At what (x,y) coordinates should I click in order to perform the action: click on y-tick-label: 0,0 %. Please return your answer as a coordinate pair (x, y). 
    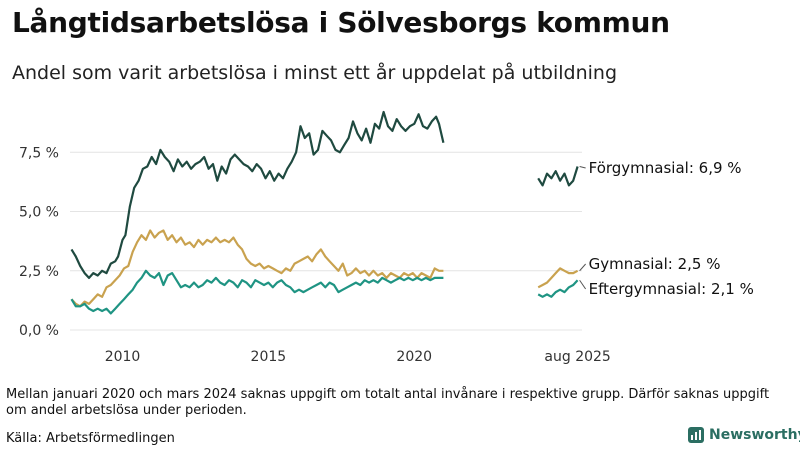
    Looking at the image, I should click on (39, 331).